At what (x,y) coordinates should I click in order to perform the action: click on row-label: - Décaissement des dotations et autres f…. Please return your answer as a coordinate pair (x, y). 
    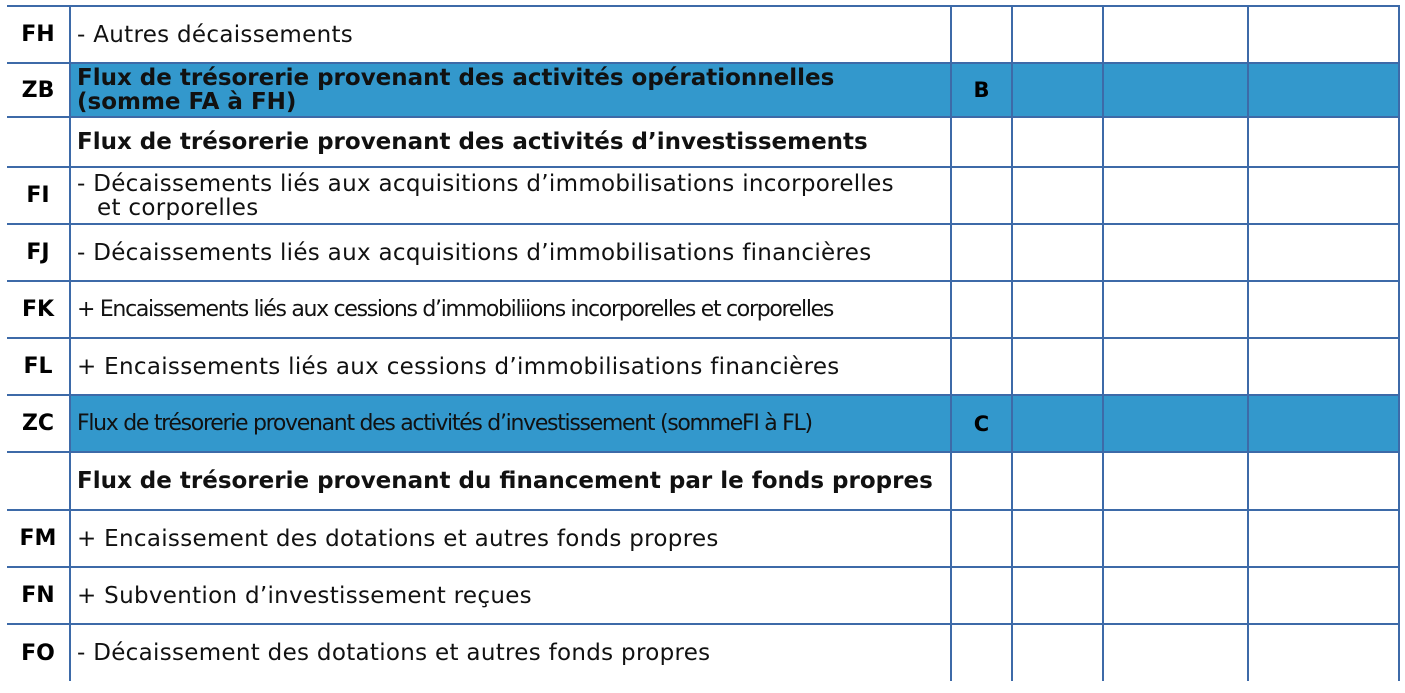
    Looking at the image, I should click on (510, 652).